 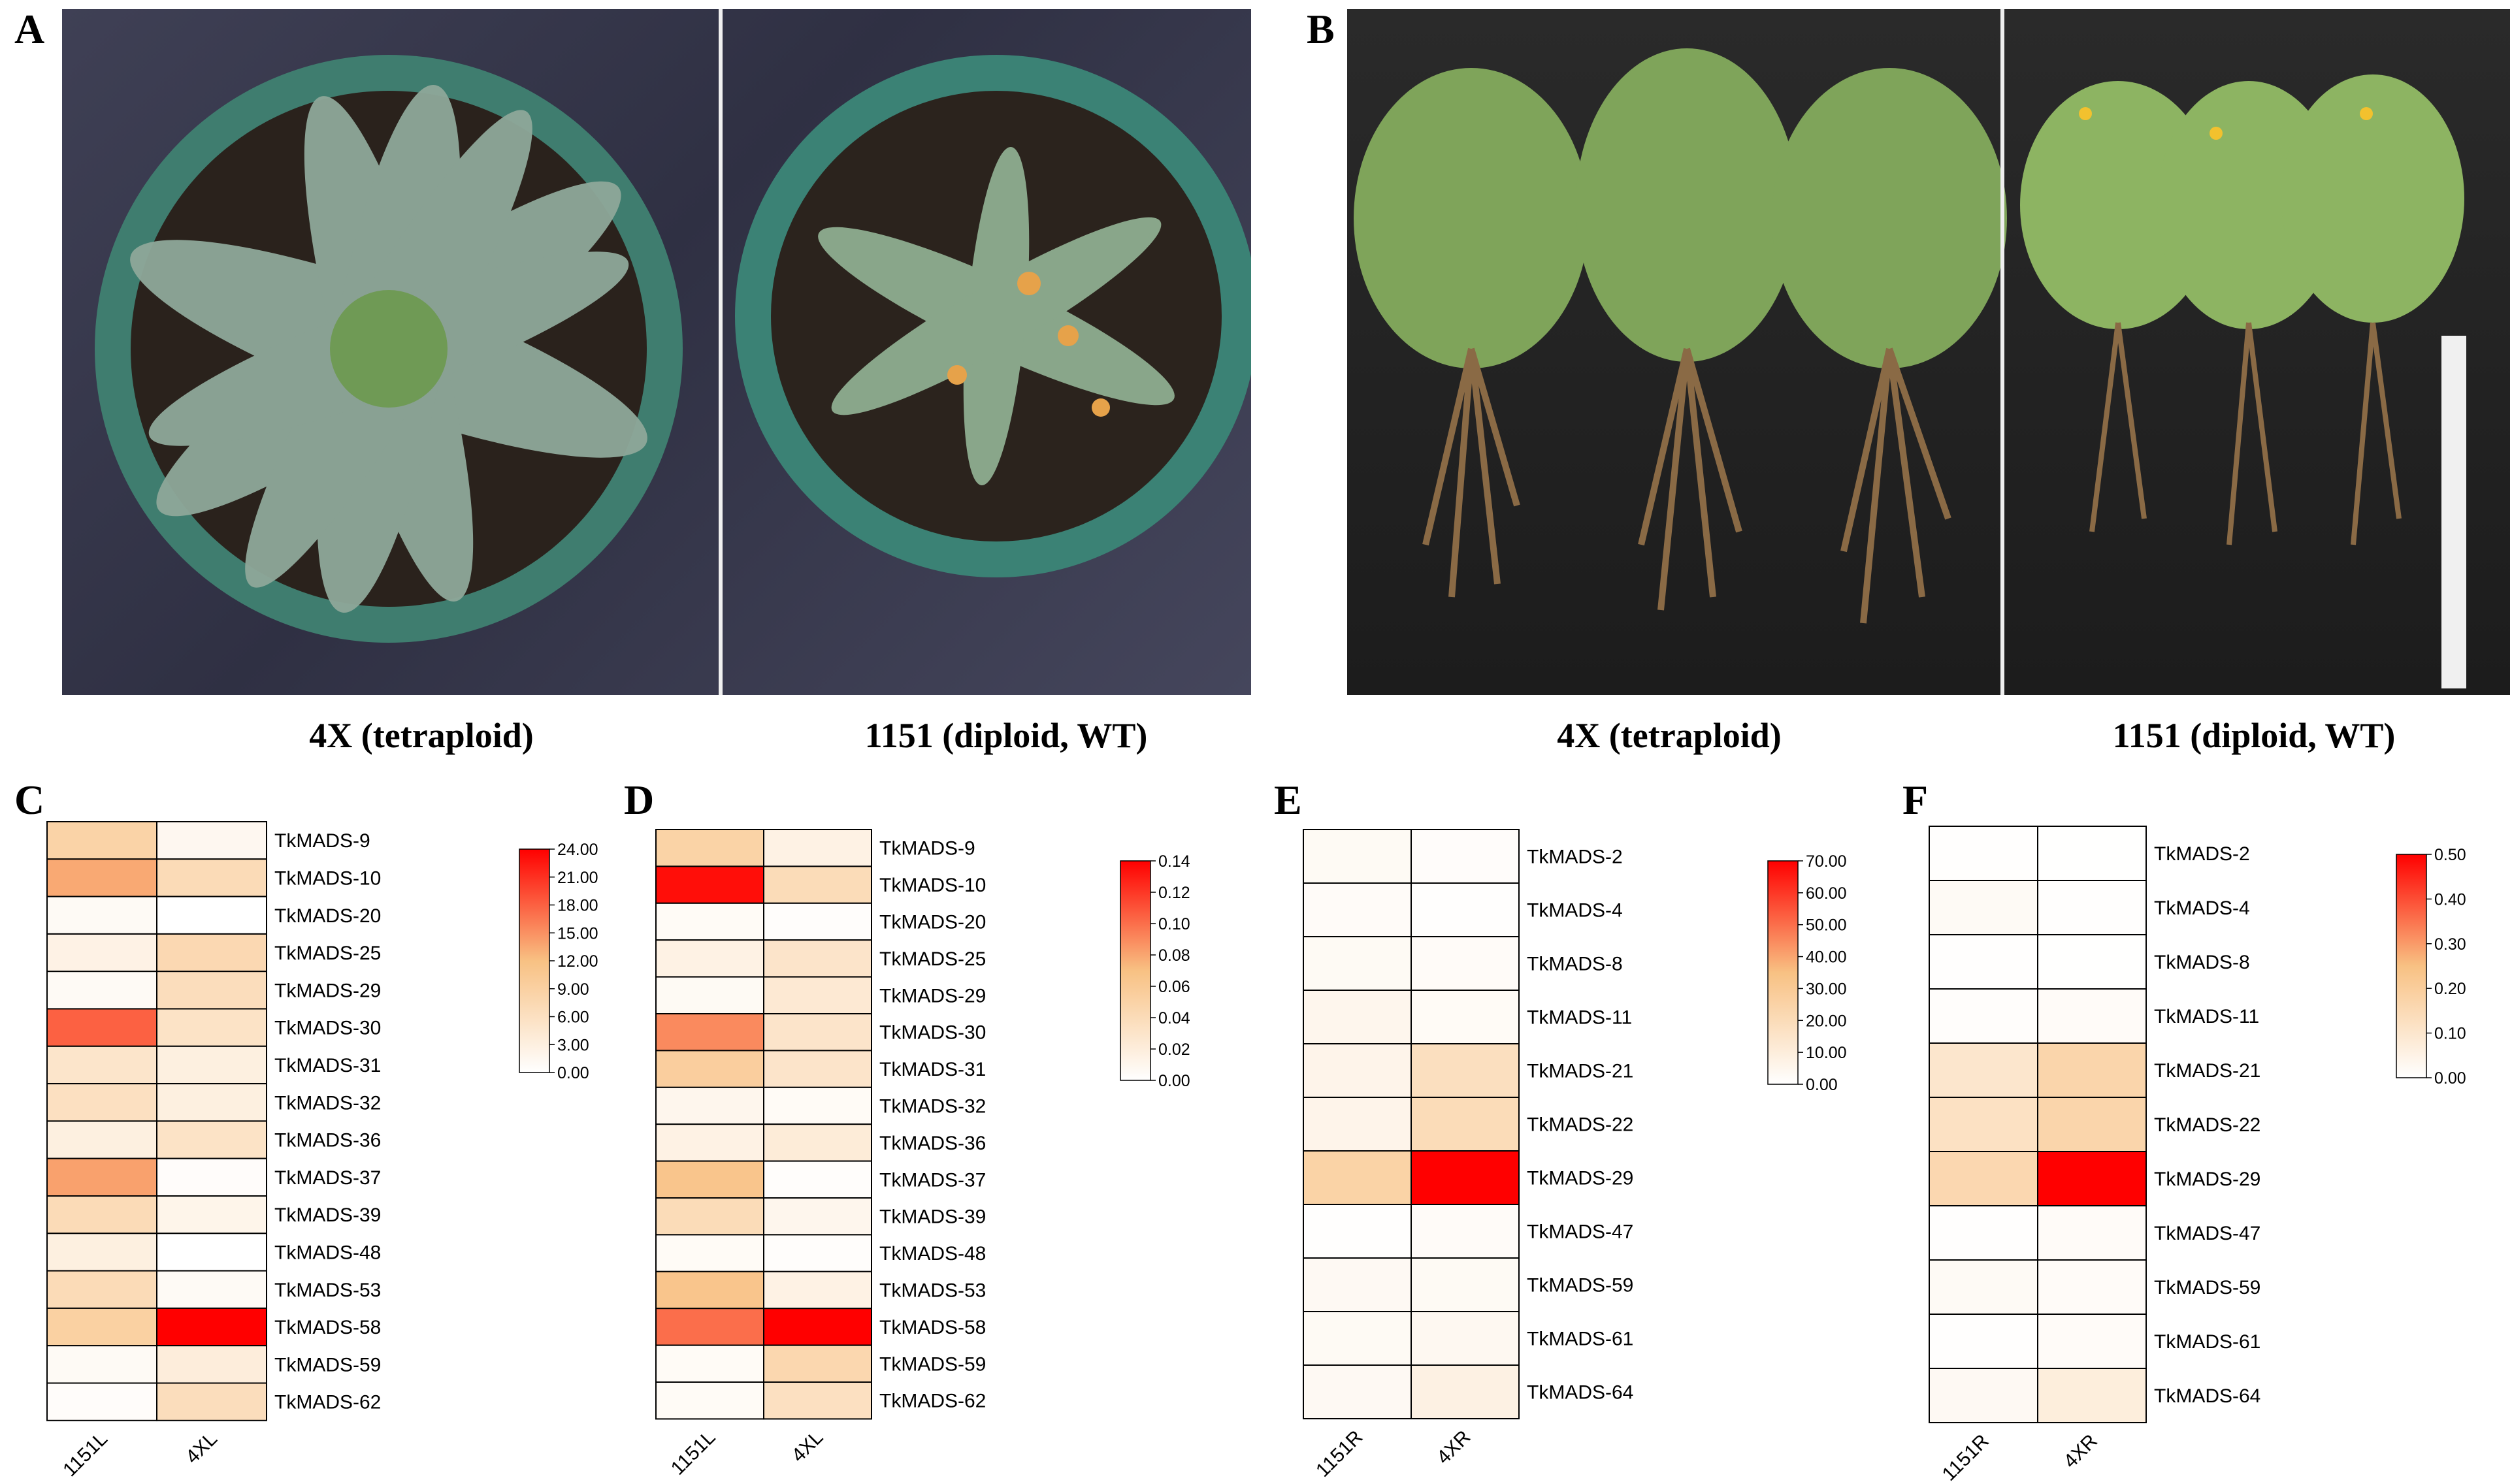 What do you see at coordinates (2450, 989) in the screenshot?
I see `colorbar-f-tick-label: 0.20` at bounding box center [2450, 989].